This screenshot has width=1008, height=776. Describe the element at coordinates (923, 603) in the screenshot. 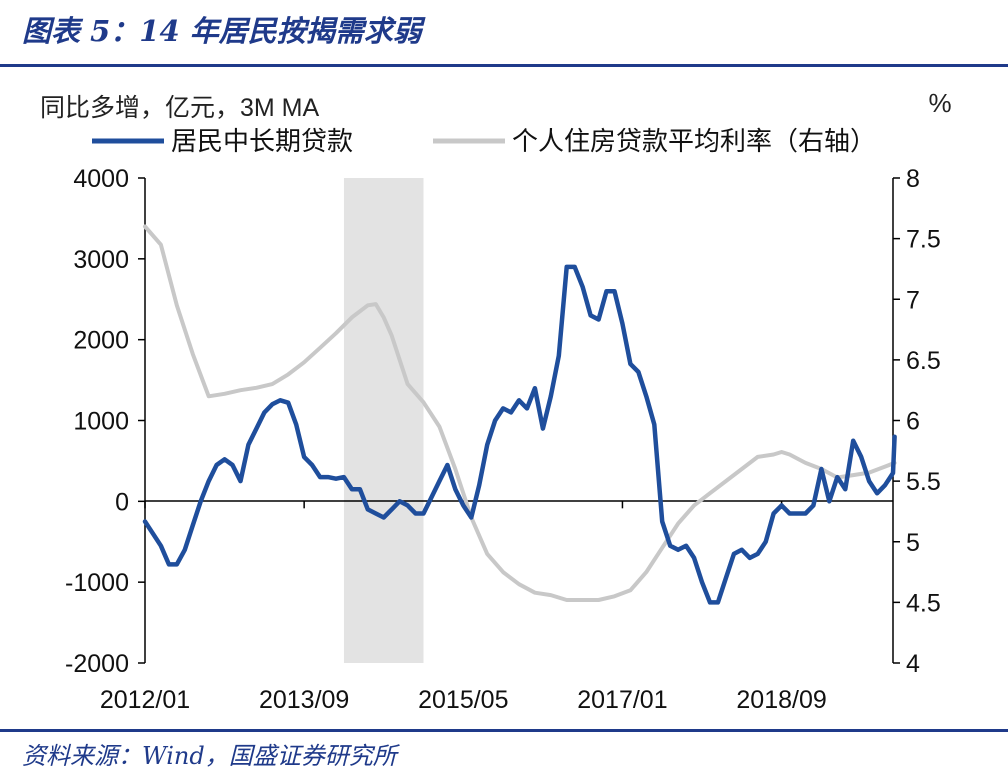

I see `right-y-tick-label: 4.5` at that location.